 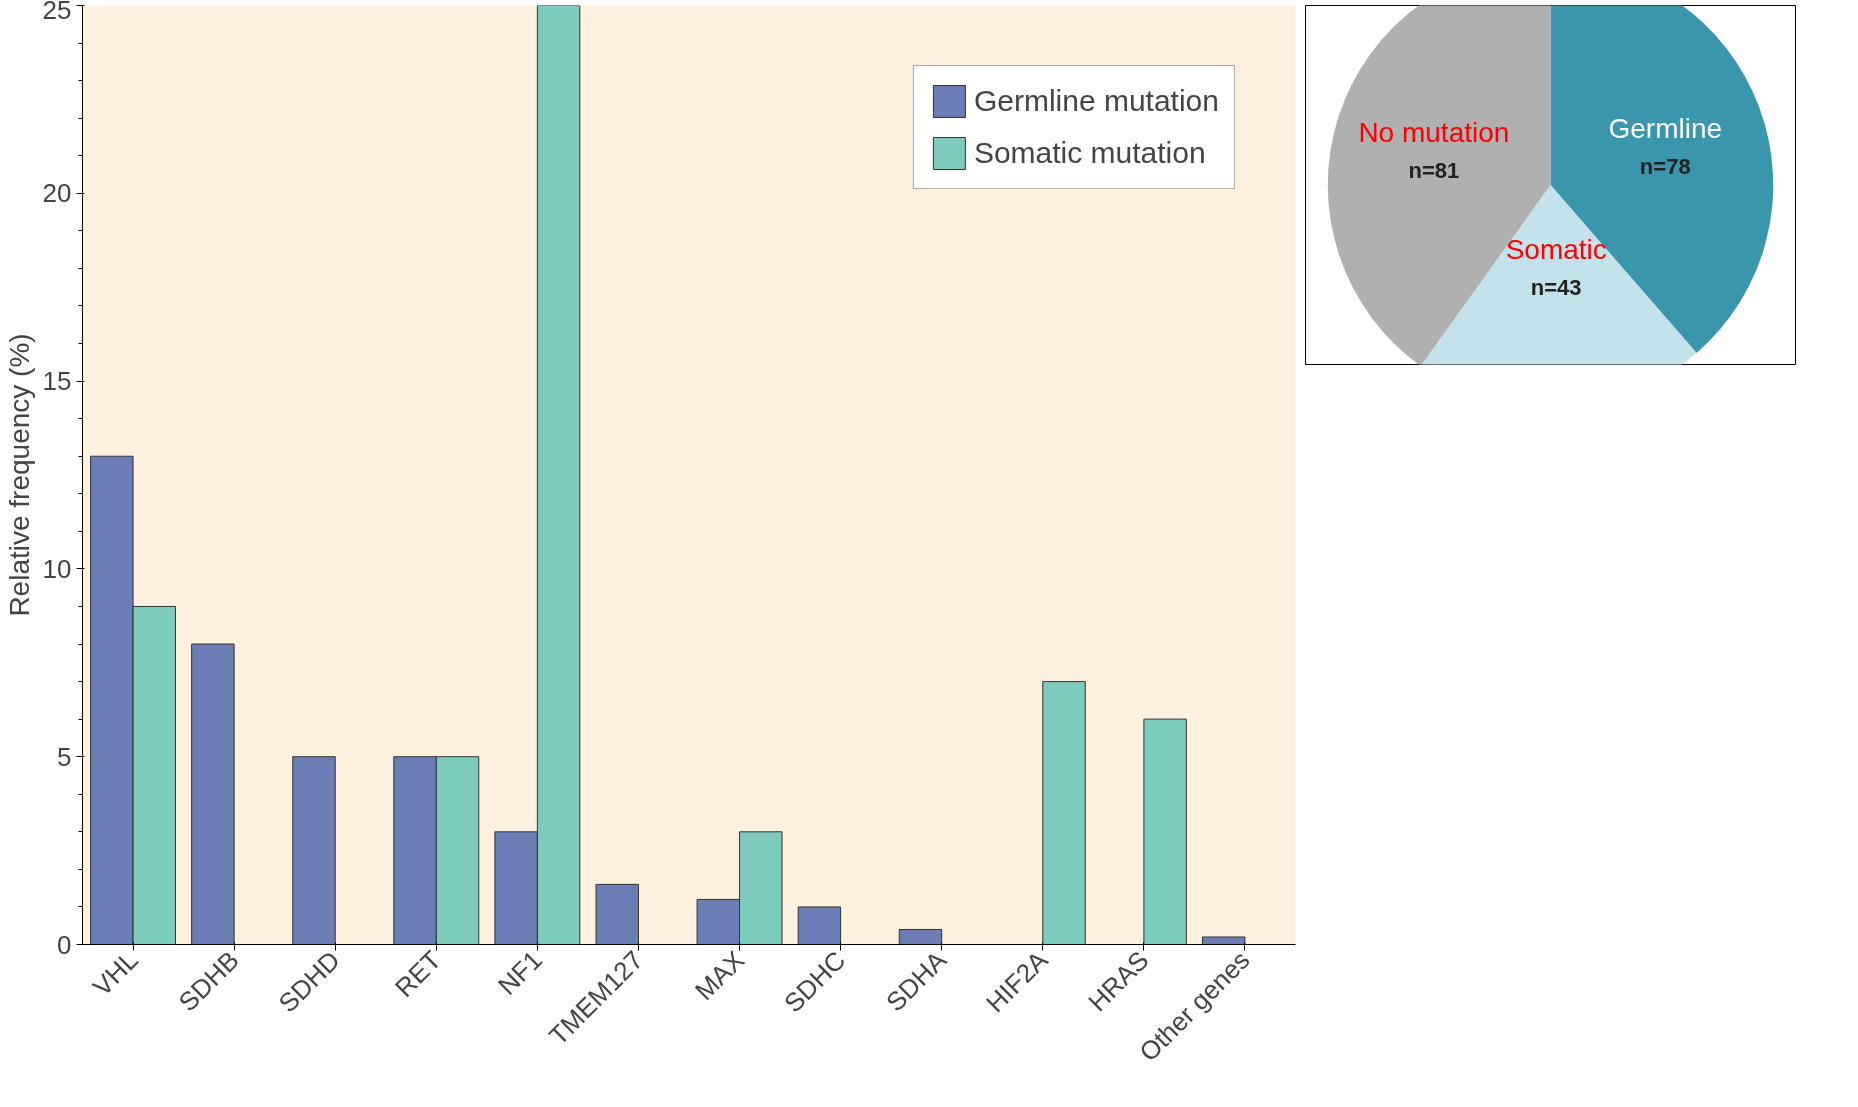 What do you see at coordinates (64, 944) in the screenshot?
I see `y-tick-label: 0` at bounding box center [64, 944].